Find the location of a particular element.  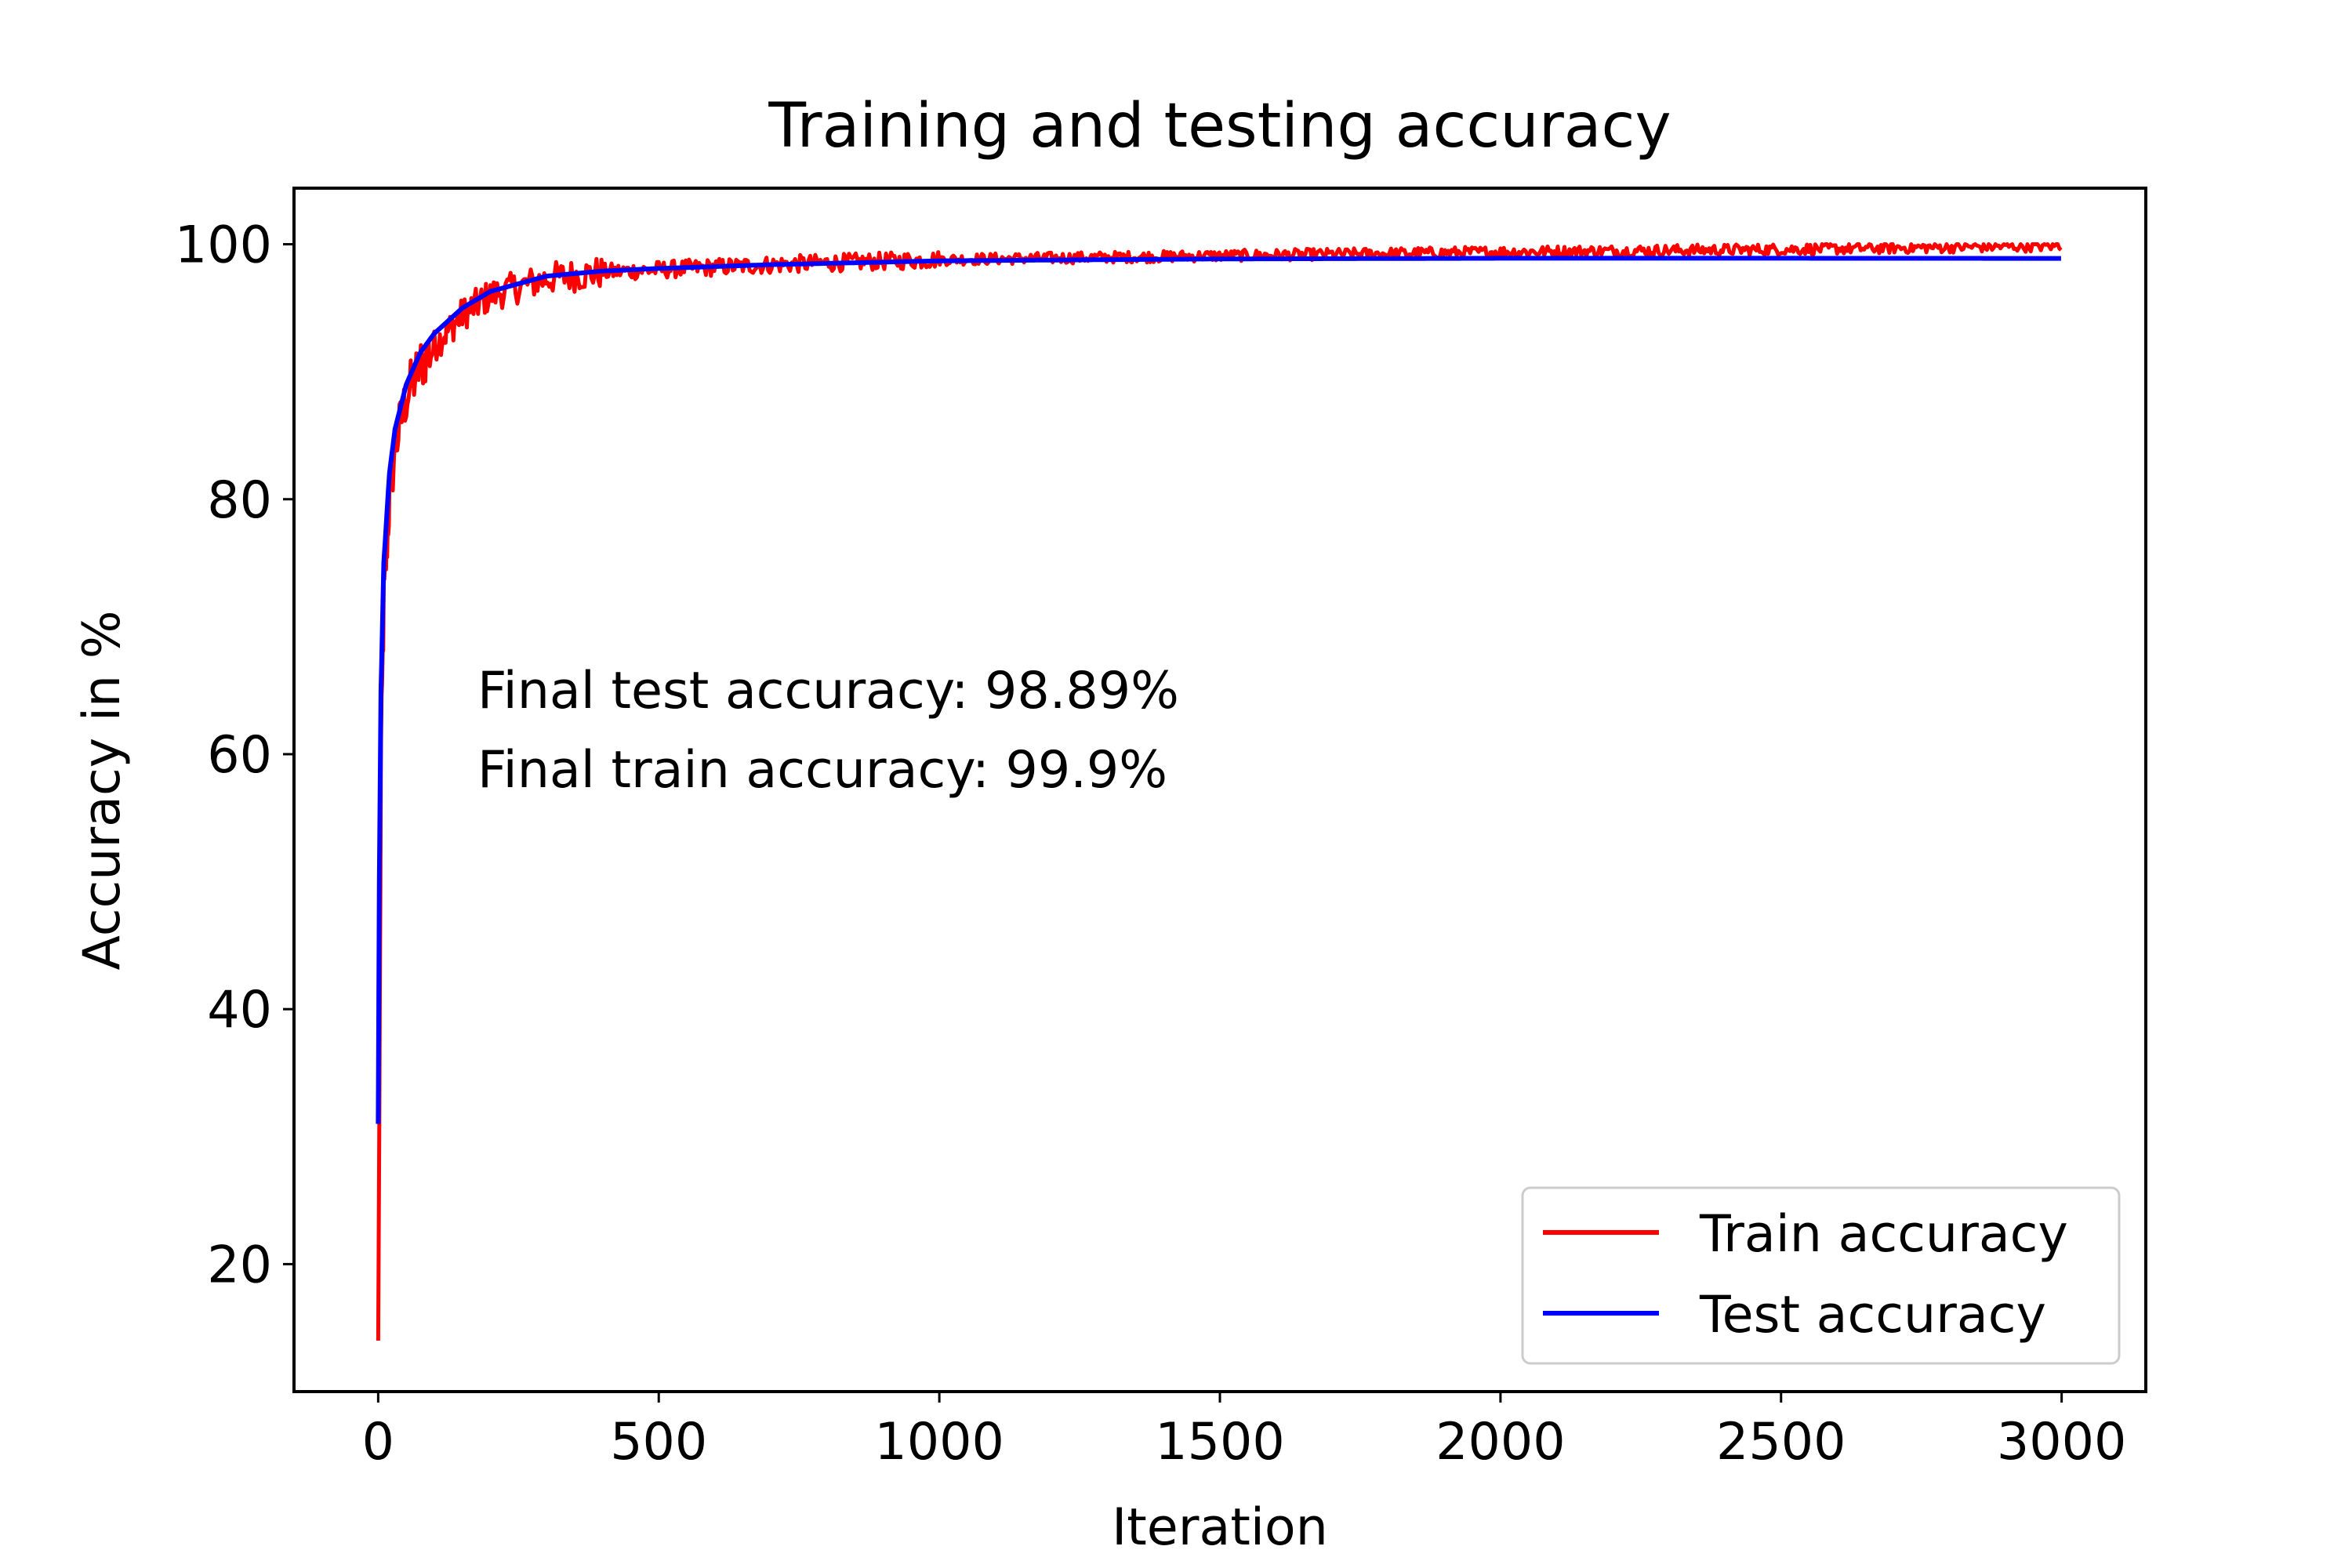

annotation-final-train: Final train accuracy: 99.9% is located at coordinates (822, 770).